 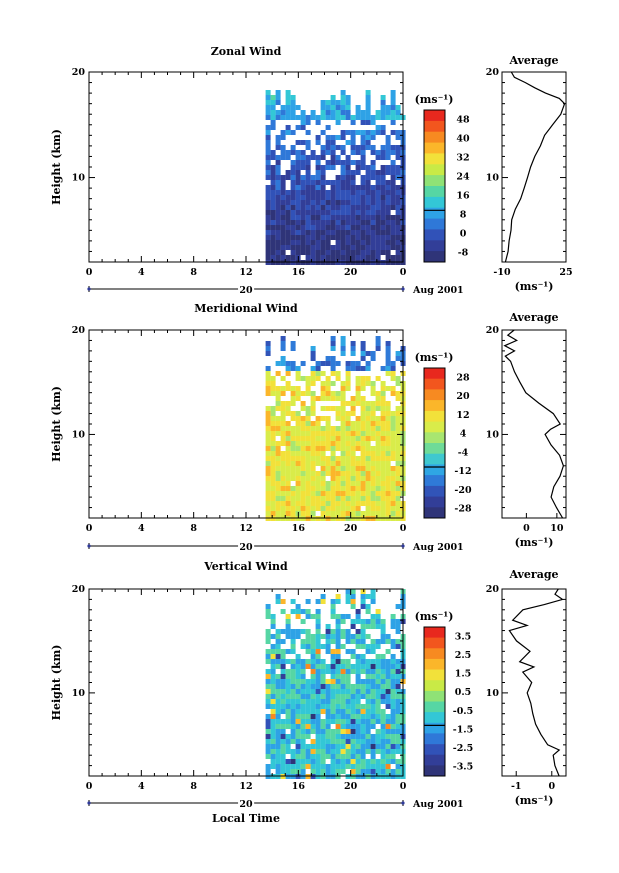 I want to click on colorbar-unit: (ms⁻¹), so click(x=434, y=99).